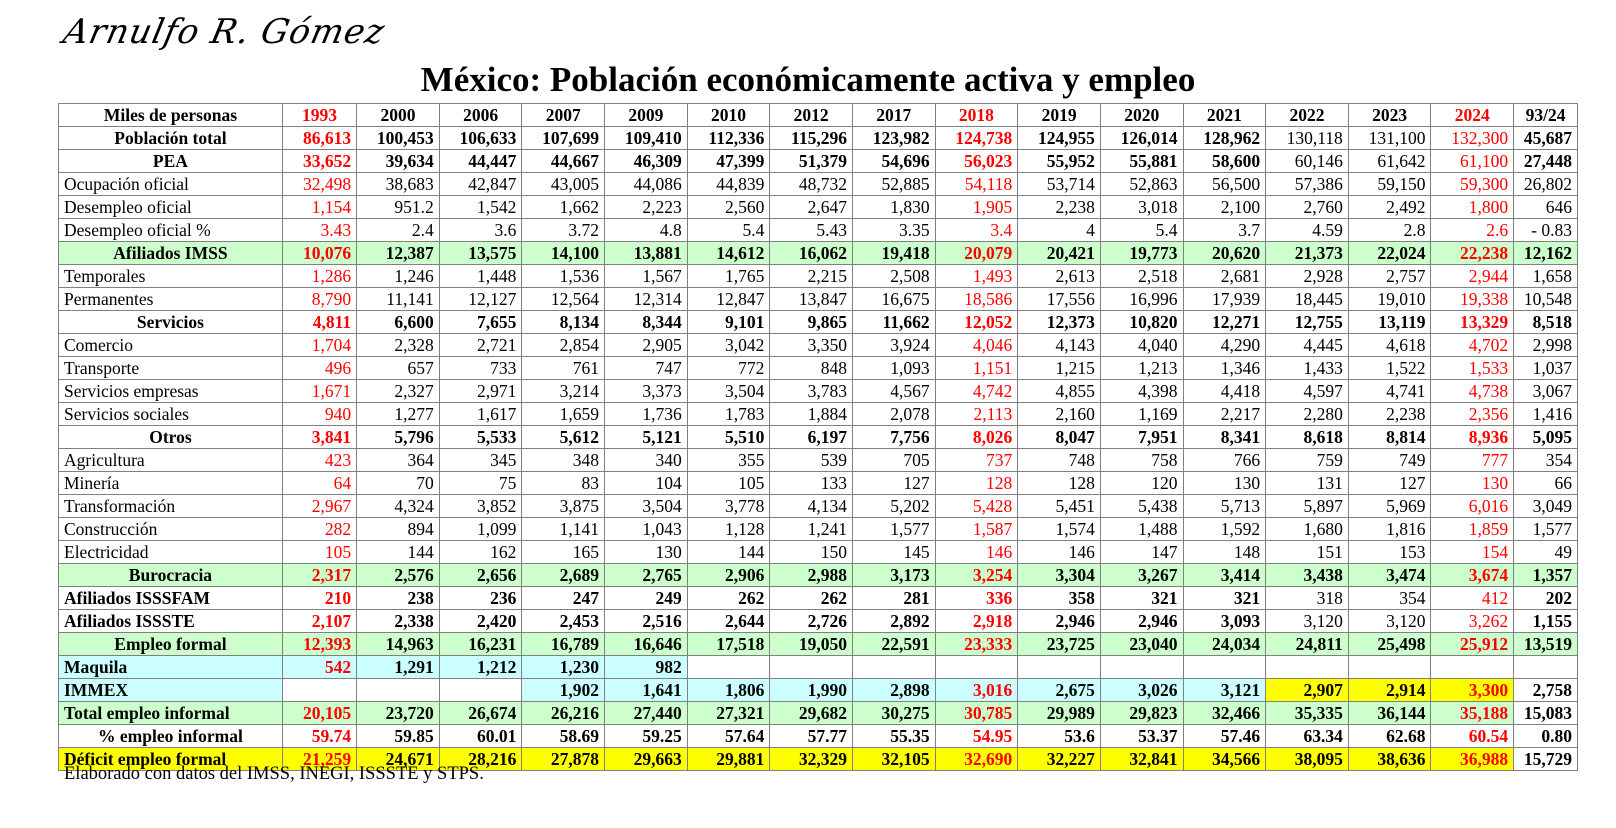 Image resolution: width=1616 pixels, height=828 pixels. What do you see at coordinates (398, 414) in the screenshot?
I see `data-cell: 1,277` at bounding box center [398, 414].